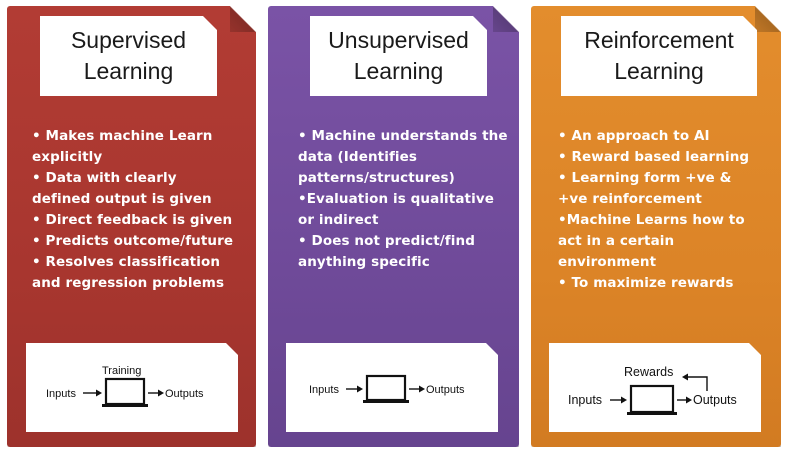 The image size is (788, 457). Describe the element at coordinates (630, 199) in the screenshot. I see `bullet-line: +ve reinforcement` at that location.